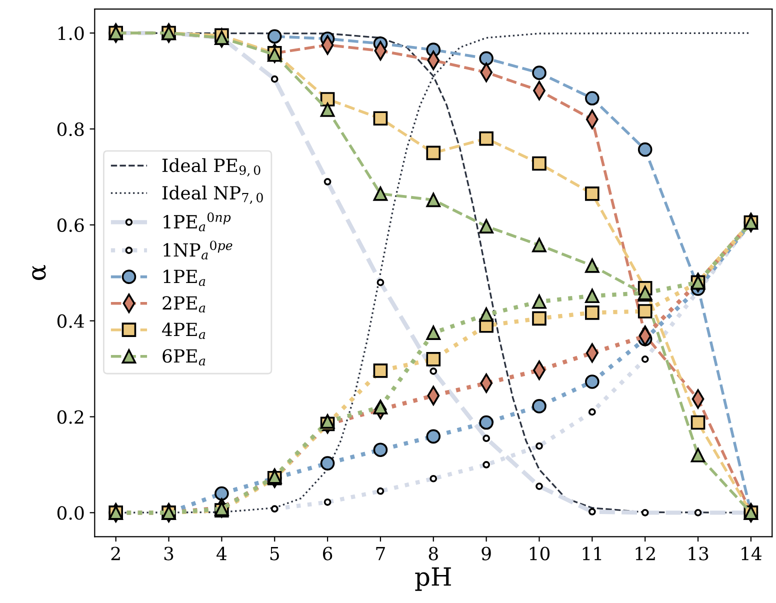  What do you see at coordinates (197, 222) in the screenshot?
I see `legend-label: 1PE$_{a}$$^{0np}$` at bounding box center [197, 222].